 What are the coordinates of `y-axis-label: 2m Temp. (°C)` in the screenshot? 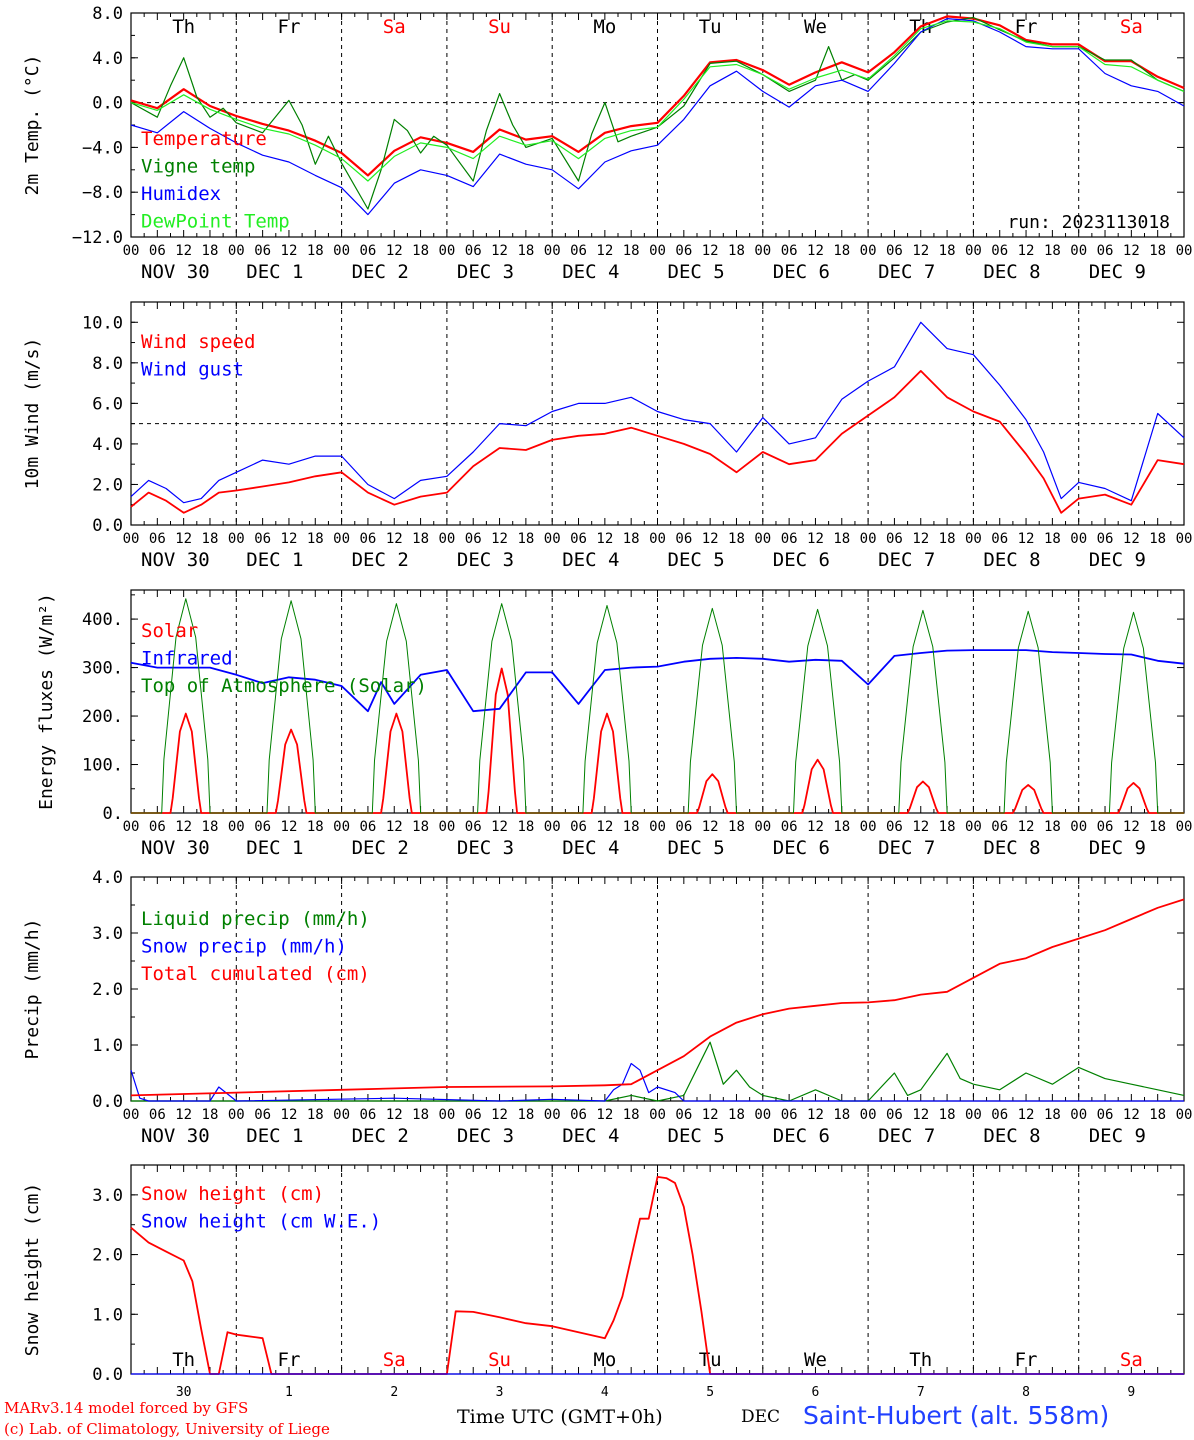 It's located at (32, 125).